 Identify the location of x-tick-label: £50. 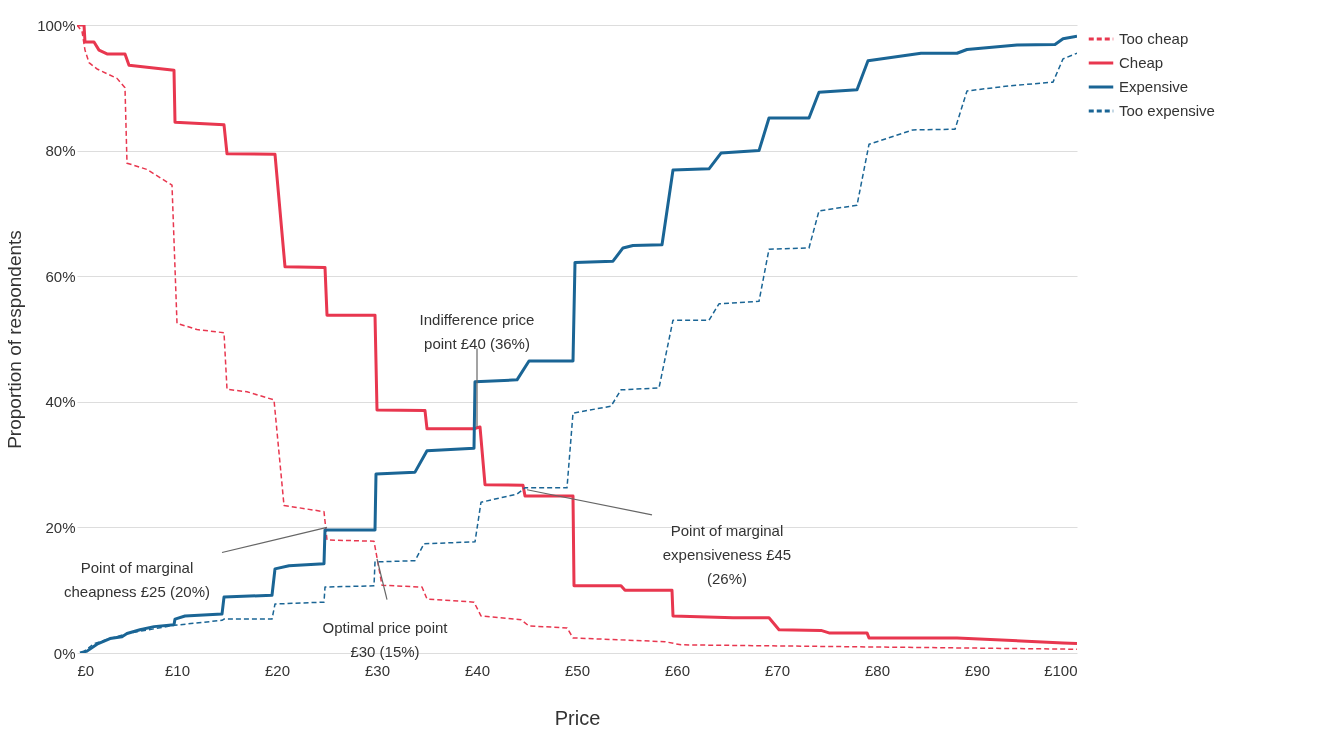
(577, 670).